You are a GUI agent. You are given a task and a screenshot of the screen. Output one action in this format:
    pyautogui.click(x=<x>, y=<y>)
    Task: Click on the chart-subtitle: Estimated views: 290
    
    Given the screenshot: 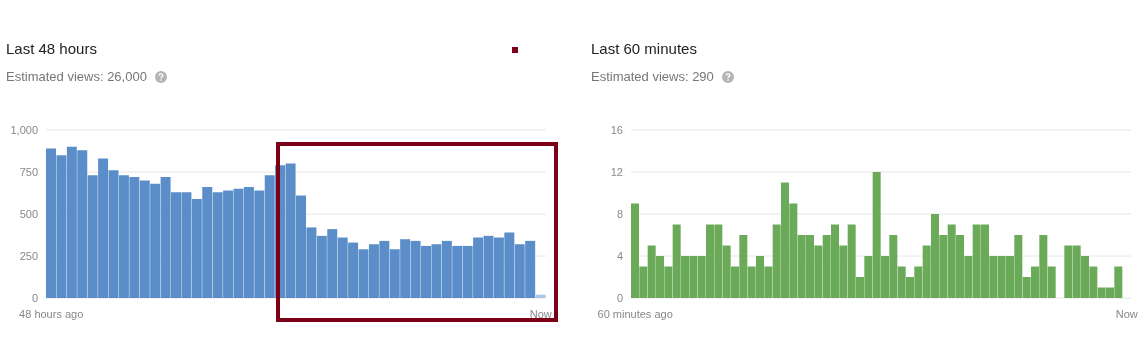 What is the action you would take?
    pyautogui.click(x=652, y=76)
    